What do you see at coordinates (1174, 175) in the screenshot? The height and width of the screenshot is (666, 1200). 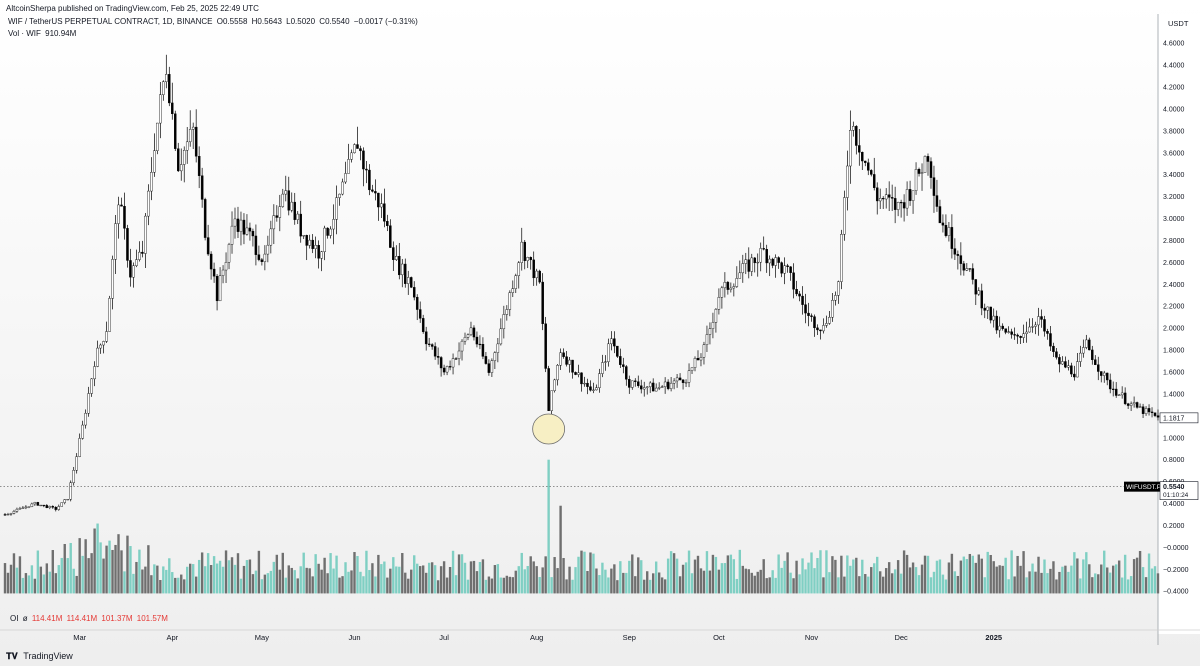 I see `y-tick-label: 3.4000` at bounding box center [1174, 175].